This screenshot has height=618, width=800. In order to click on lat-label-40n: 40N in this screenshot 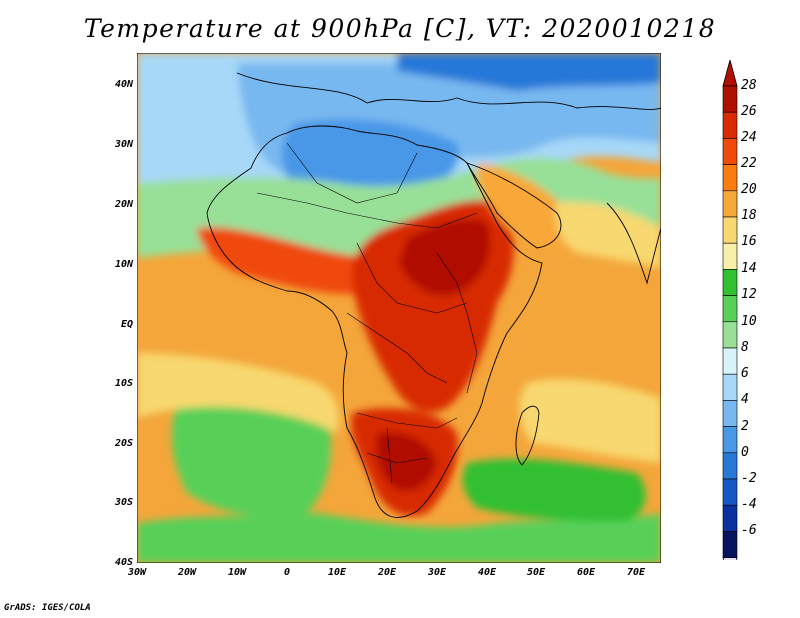, I will do `click(123, 84)`.